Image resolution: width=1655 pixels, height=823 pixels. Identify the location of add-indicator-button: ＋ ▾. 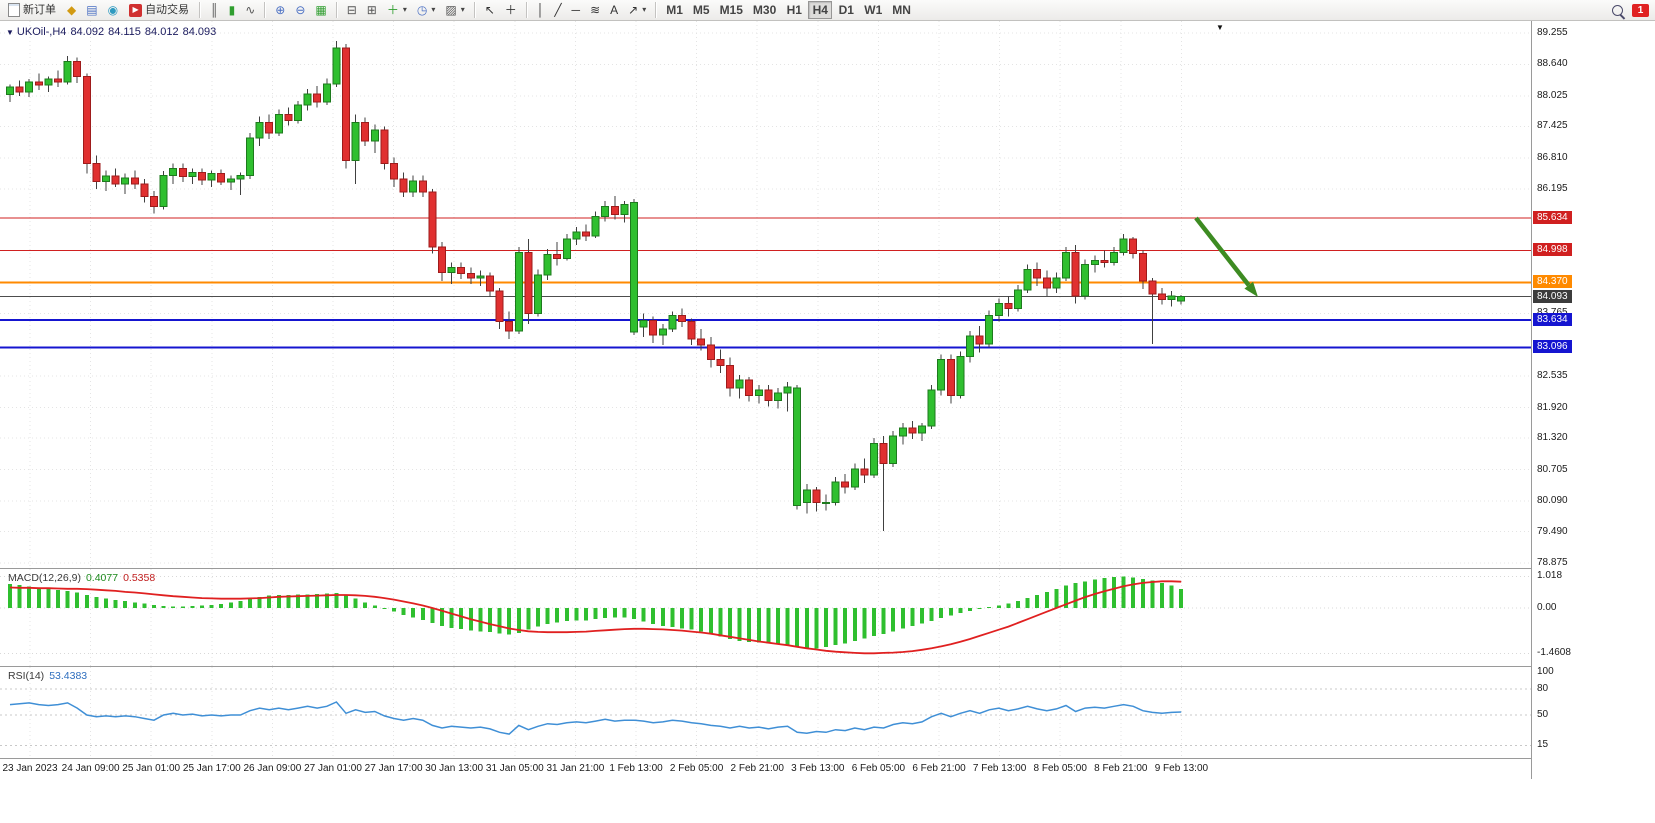
(397, 10).